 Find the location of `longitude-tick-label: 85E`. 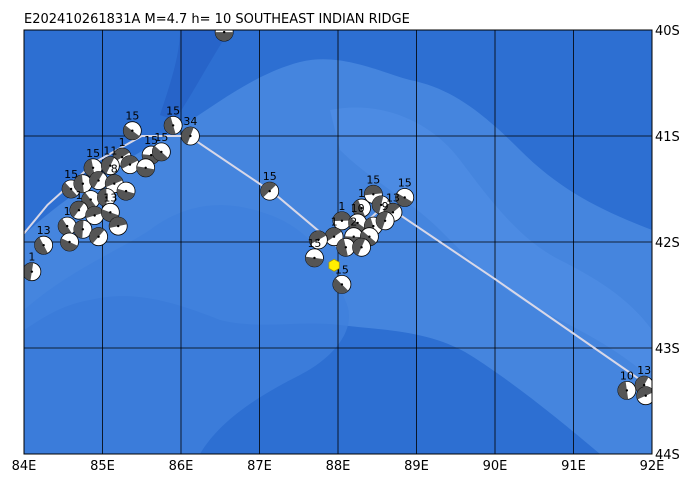

longitude-tick-label: 85E is located at coordinates (102, 466).